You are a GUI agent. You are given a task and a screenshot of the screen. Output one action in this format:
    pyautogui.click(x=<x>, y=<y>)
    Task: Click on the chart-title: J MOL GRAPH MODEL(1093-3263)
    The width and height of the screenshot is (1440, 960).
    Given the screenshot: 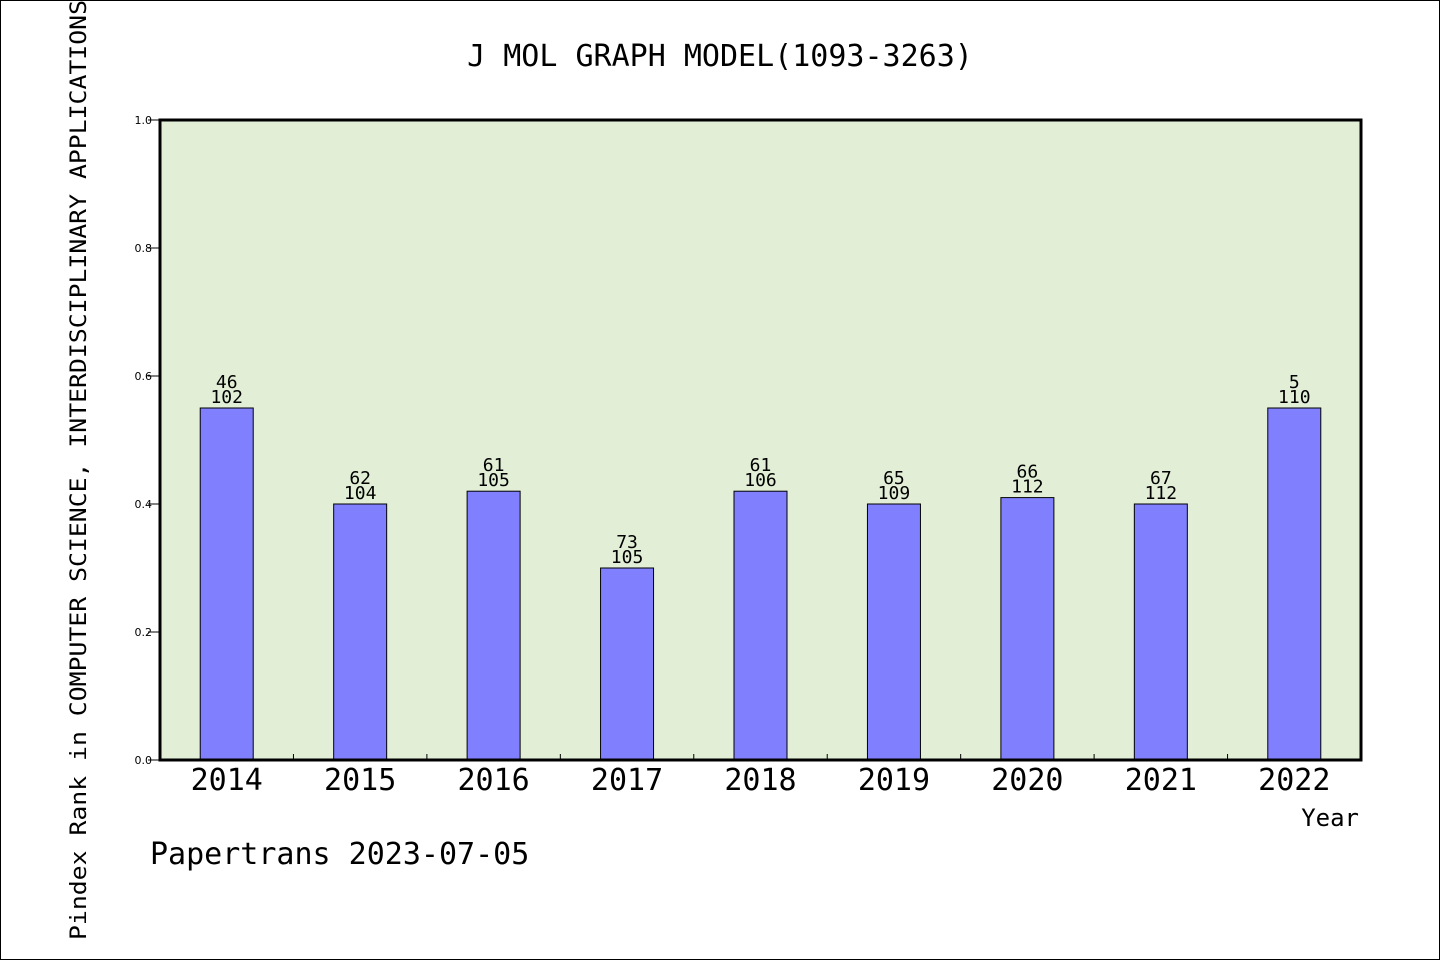 What is the action you would take?
    pyautogui.click(x=720, y=56)
    